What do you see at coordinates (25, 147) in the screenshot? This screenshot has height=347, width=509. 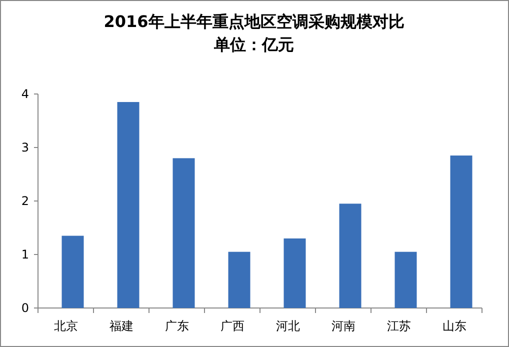 I see `y-tick-label: 3` at bounding box center [25, 147].